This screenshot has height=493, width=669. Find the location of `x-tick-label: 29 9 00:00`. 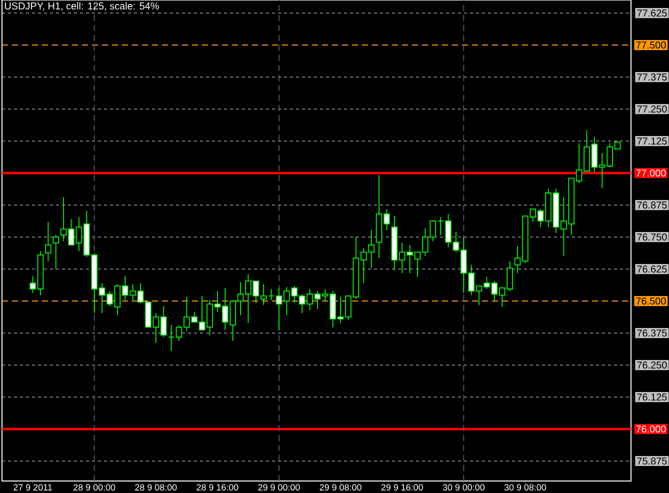

x-tick-label: 29 9 00:00 is located at coordinates (279, 487).